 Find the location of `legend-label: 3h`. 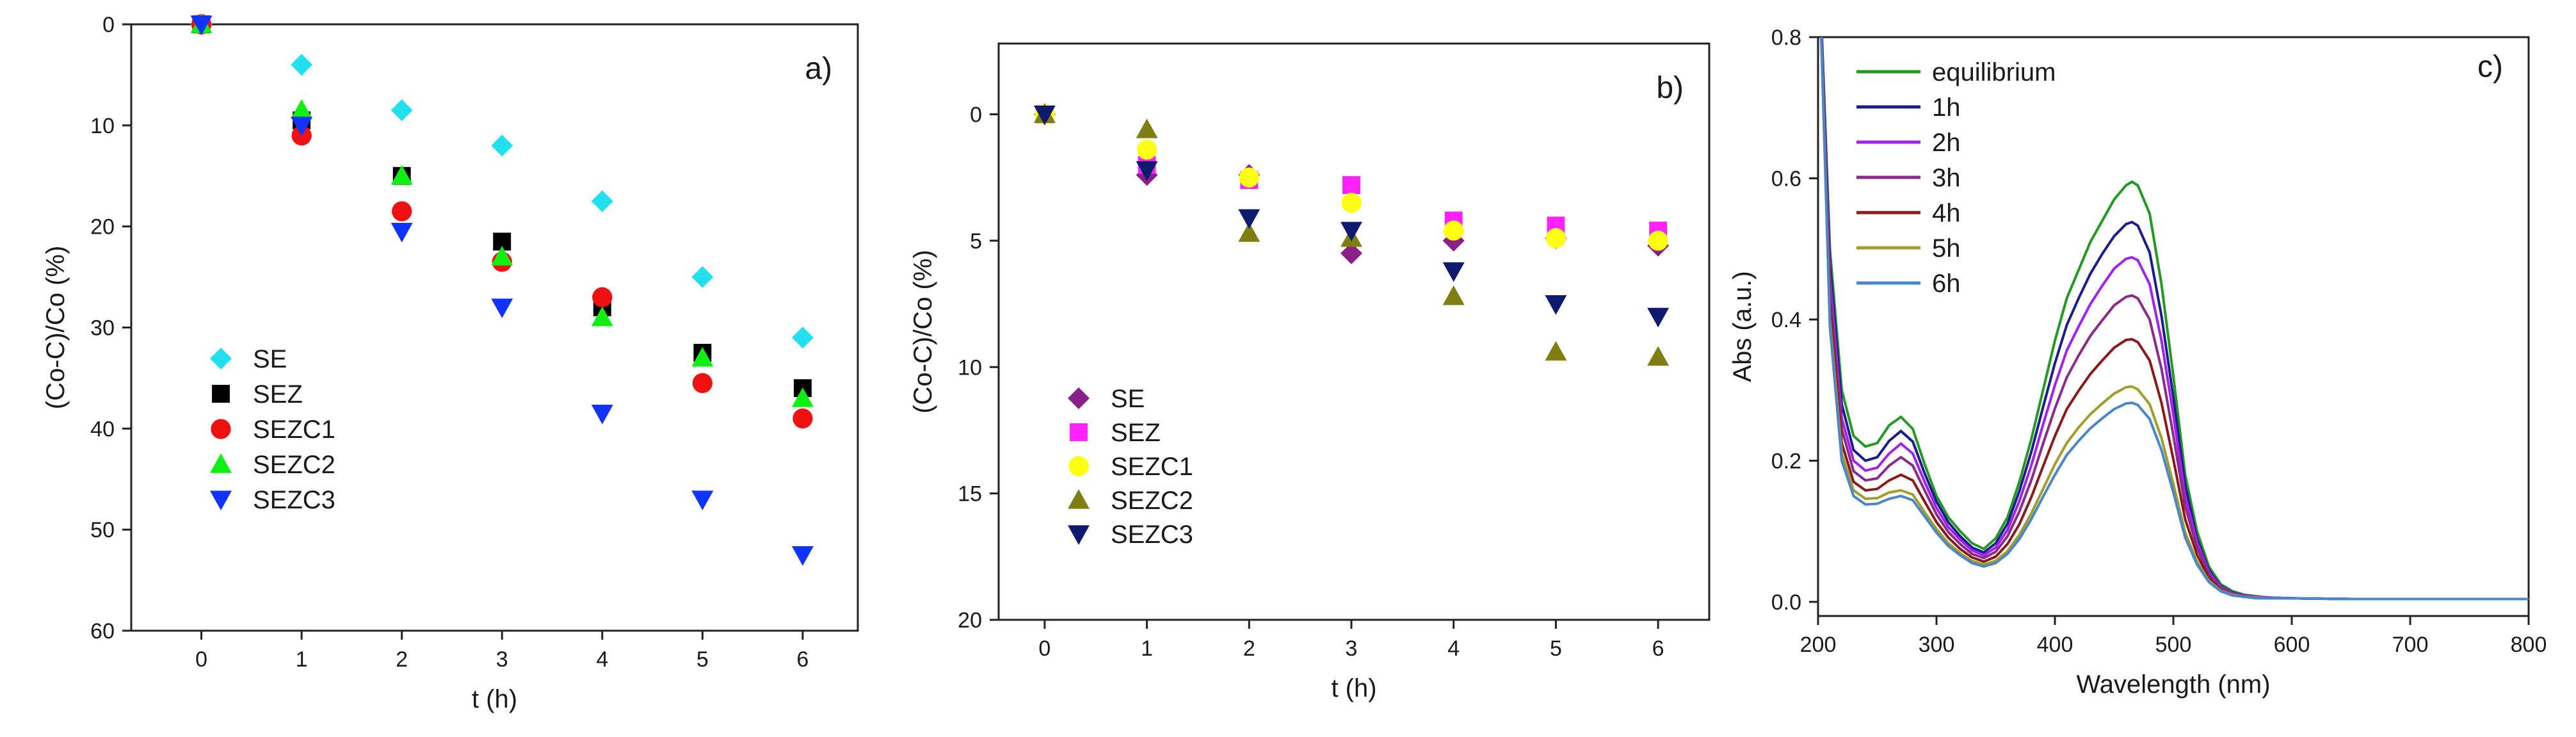

legend-label: 3h is located at coordinates (1946, 178).